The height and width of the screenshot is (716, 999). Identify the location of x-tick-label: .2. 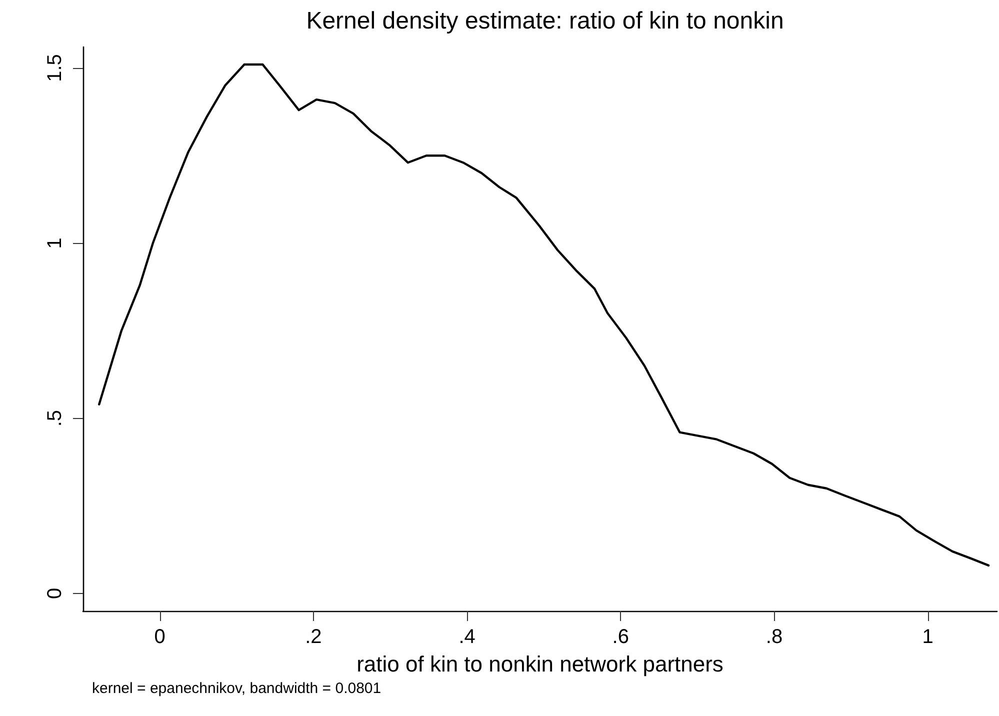
(313, 637).